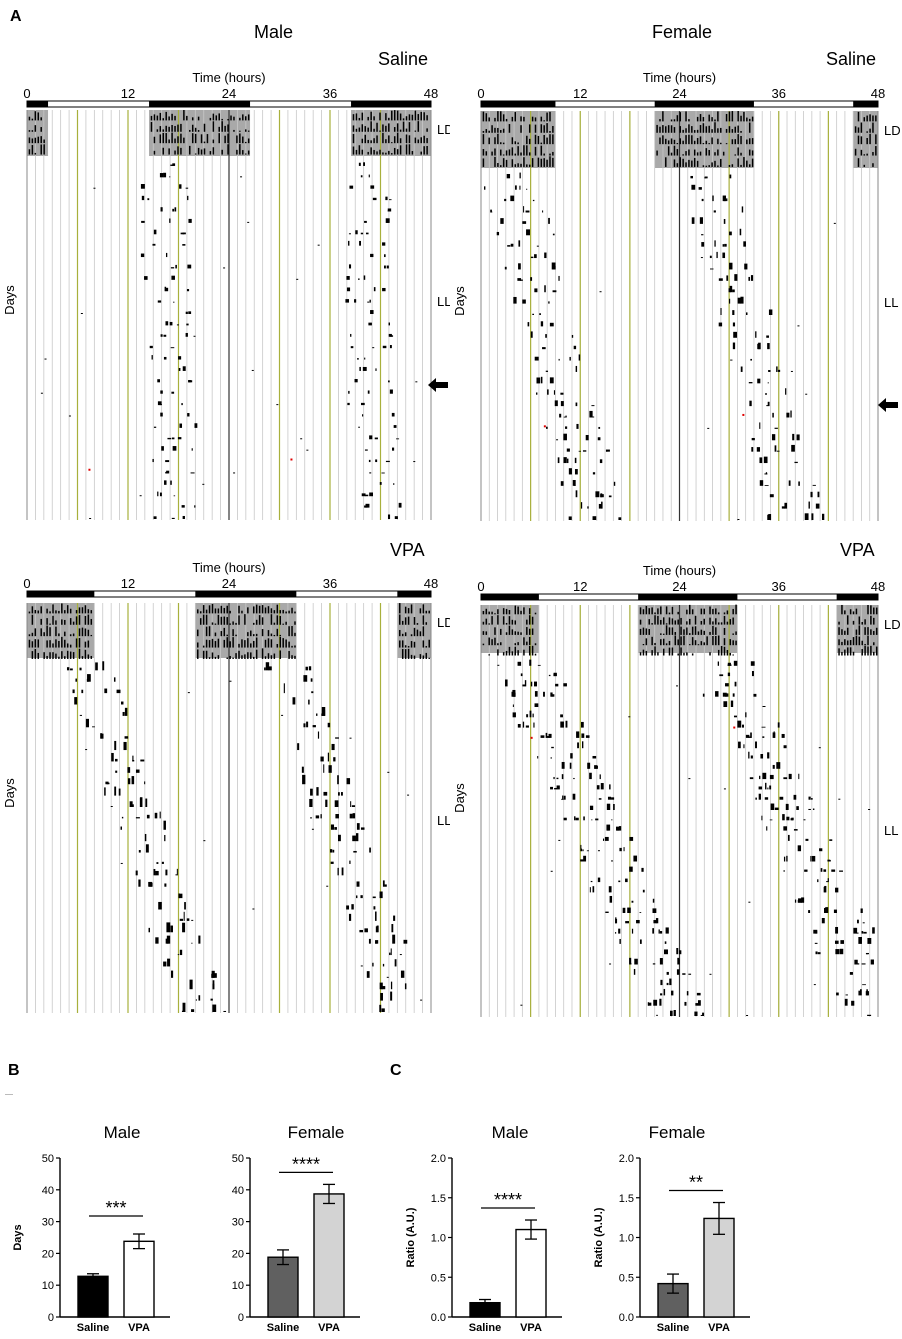 The height and width of the screenshot is (1339, 902). What do you see at coordinates (93, 1296) in the screenshot?
I see `bar` at bounding box center [93, 1296].